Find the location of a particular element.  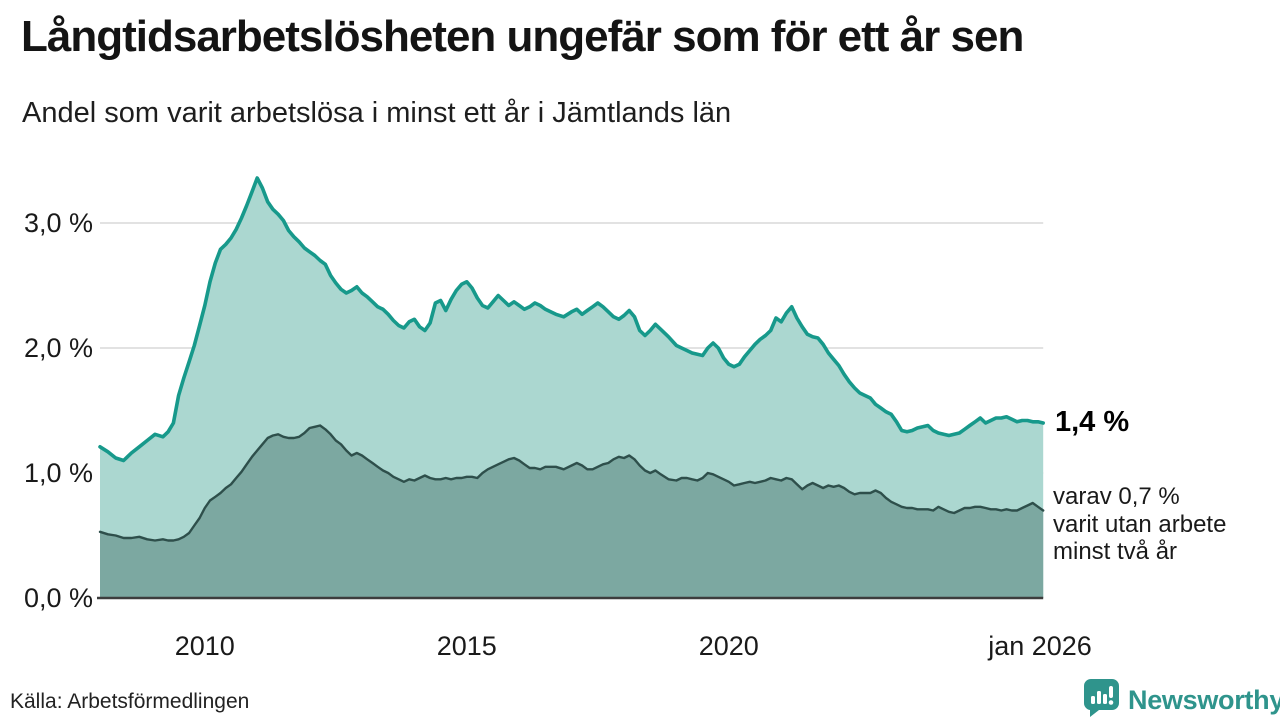

series-end-note-line-3: minst två år is located at coordinates (1115, 551).